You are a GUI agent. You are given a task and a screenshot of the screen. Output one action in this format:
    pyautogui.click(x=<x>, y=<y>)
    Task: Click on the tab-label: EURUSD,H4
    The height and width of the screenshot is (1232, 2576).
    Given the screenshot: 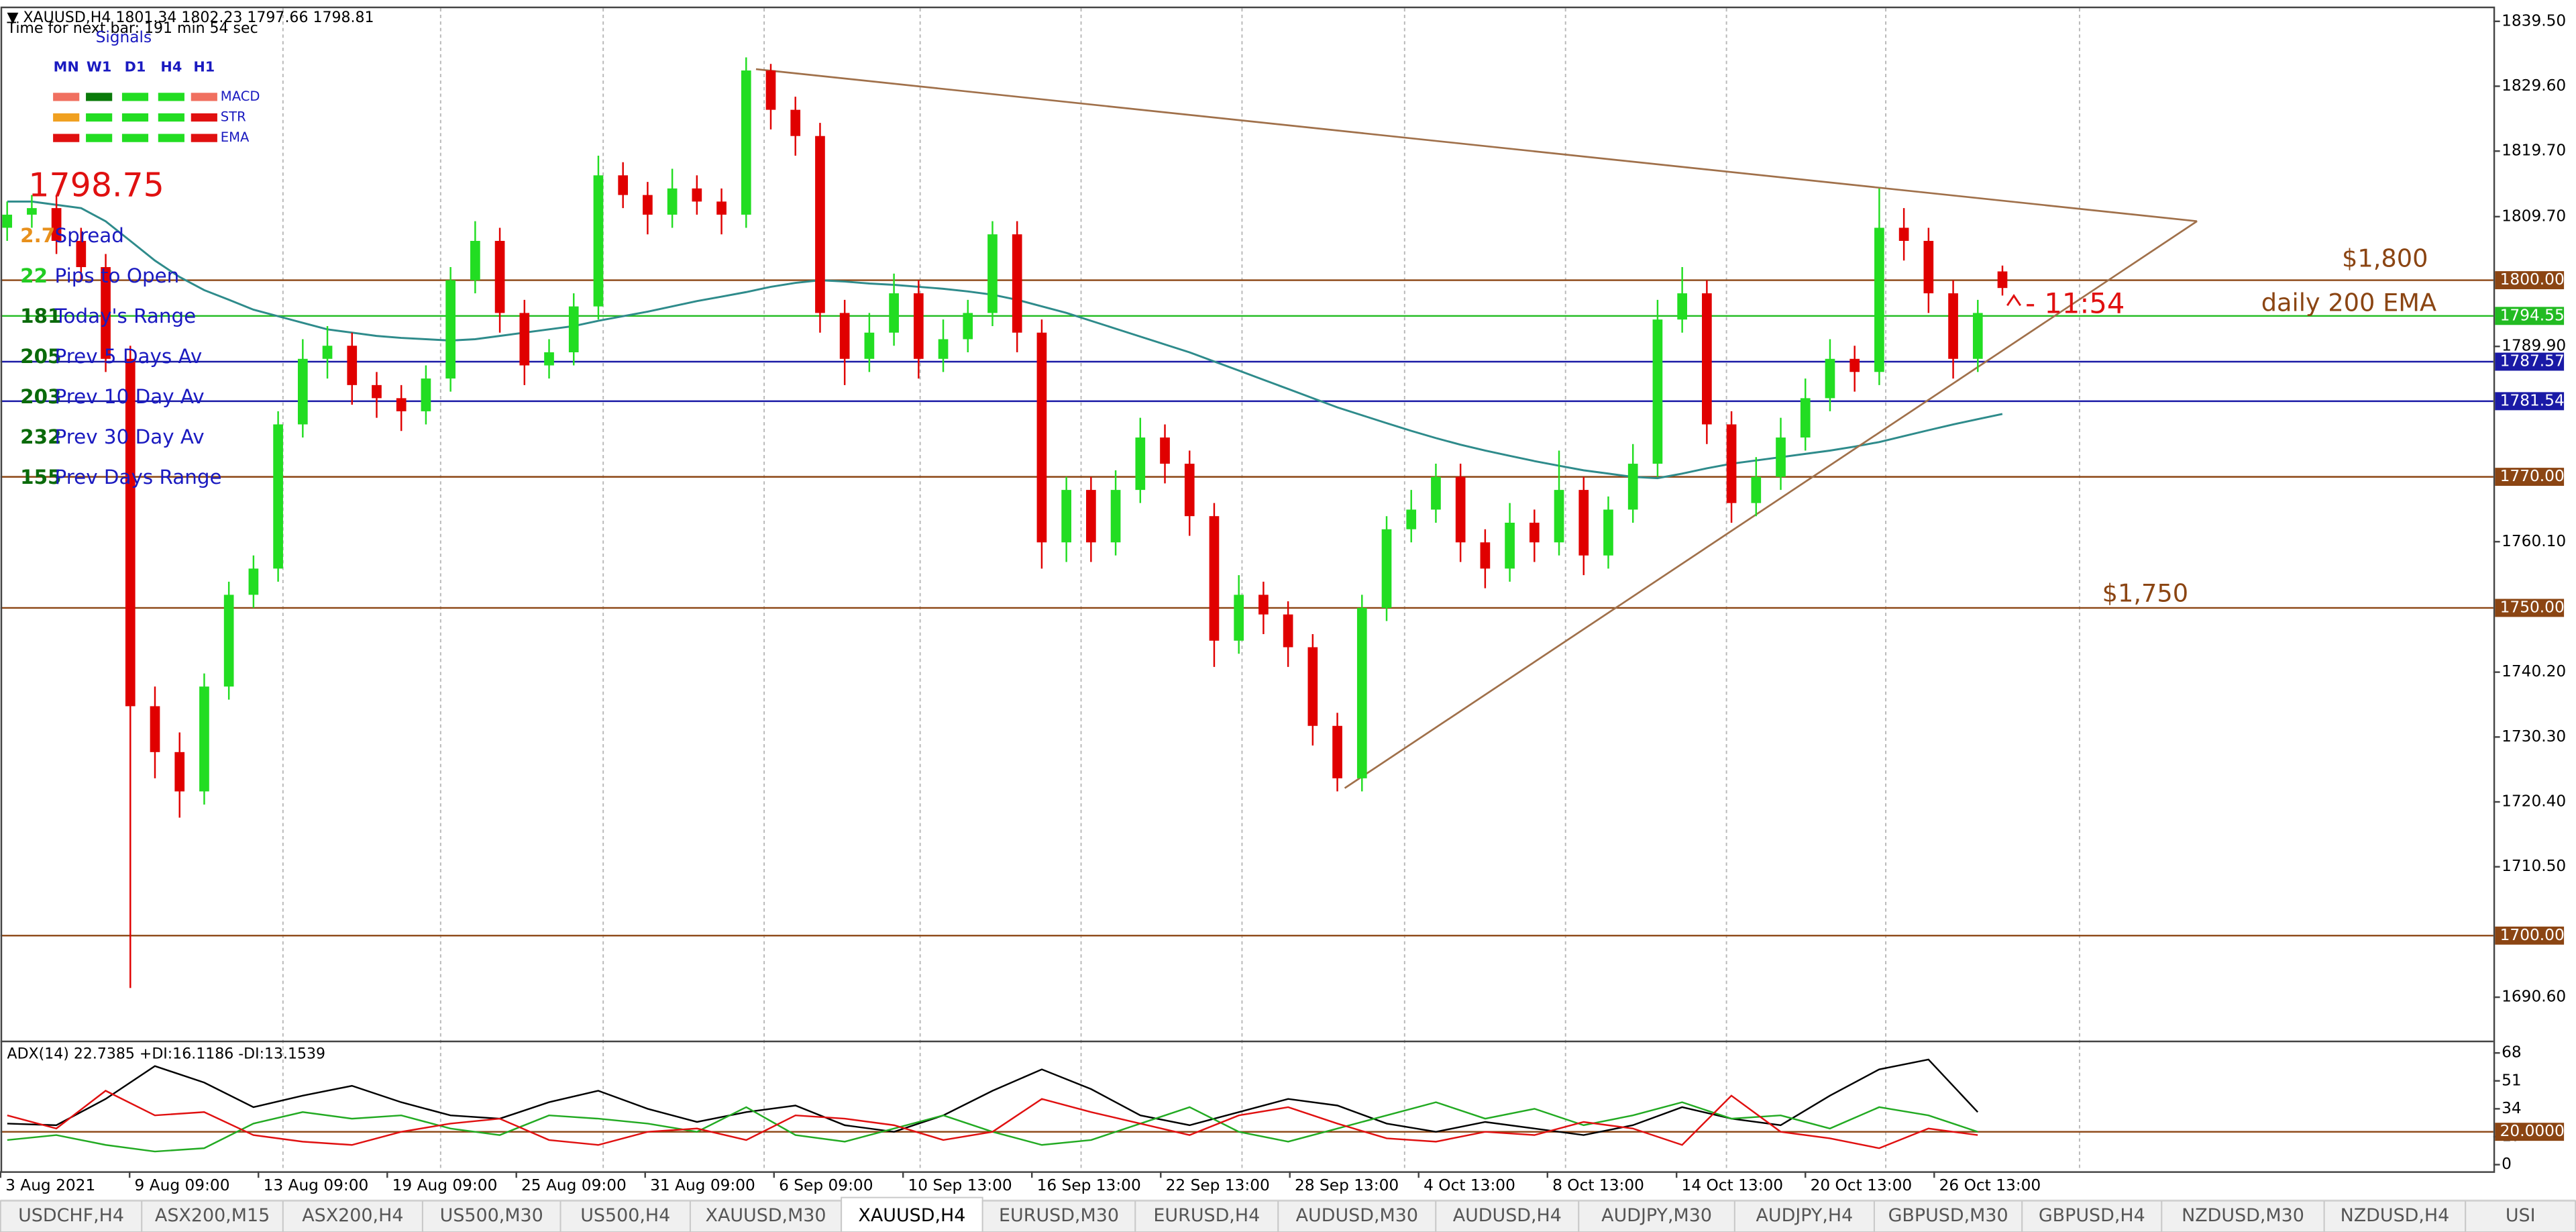 What is the action you would take?
    pyautogui.click(x=1206, y=1215)
    